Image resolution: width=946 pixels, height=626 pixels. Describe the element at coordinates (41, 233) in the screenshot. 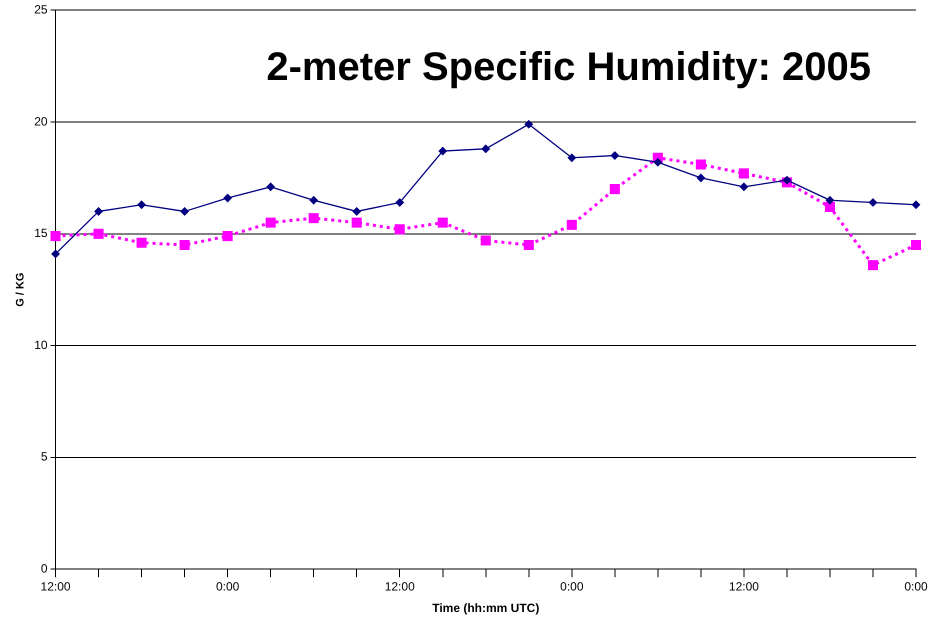

I see `y-tick-label: 15` at that location.